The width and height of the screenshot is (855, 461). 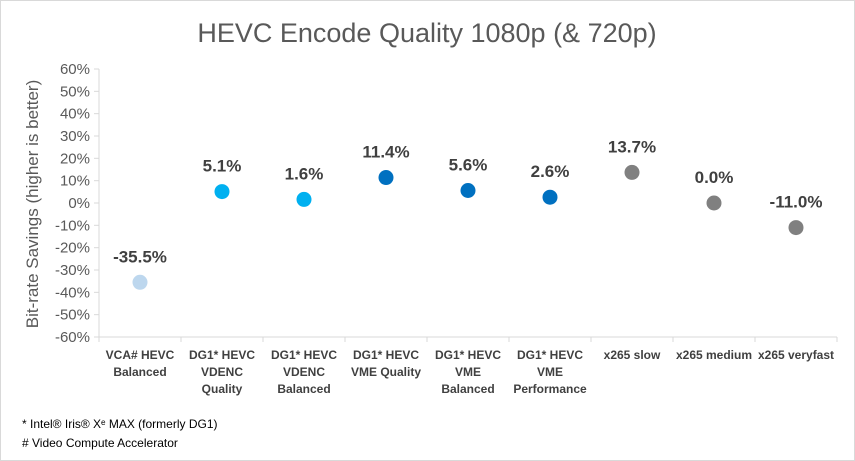 What do you see at coordinates (304, 372) in the screenshot?
I see `x-tick-label: DG1* HEVC VDENC Balanced` at bounding box center [304, 372].